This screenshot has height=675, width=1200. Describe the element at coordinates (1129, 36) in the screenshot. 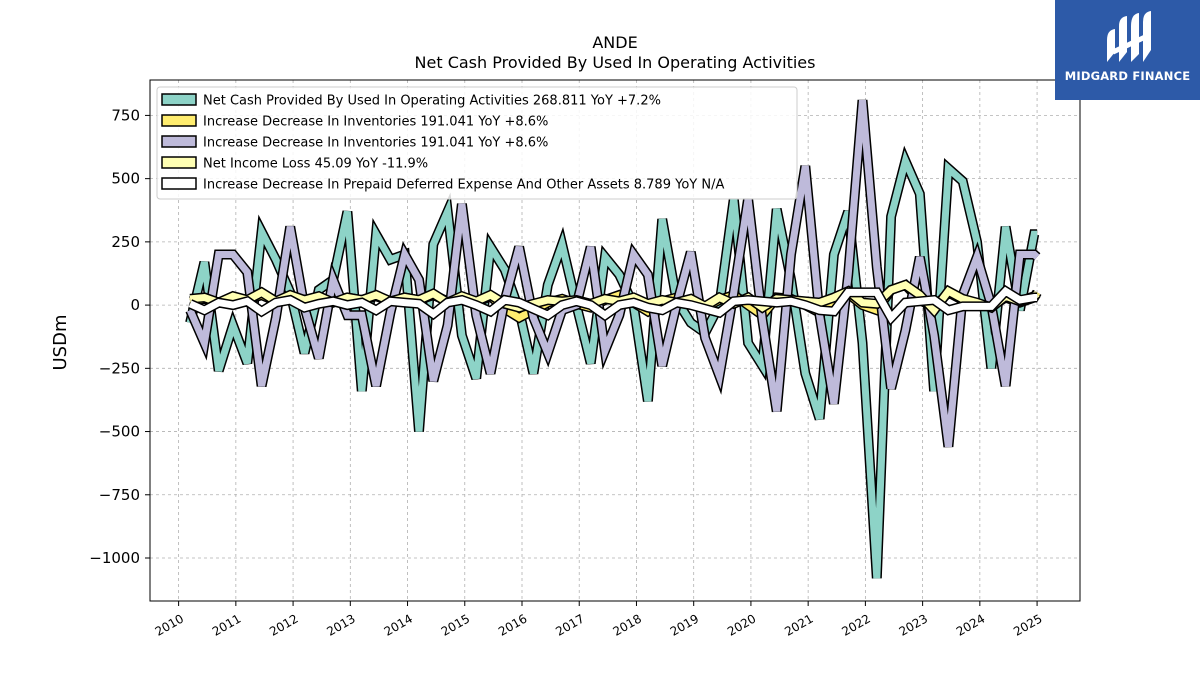

I see `midgard-mark-icon` at that location.